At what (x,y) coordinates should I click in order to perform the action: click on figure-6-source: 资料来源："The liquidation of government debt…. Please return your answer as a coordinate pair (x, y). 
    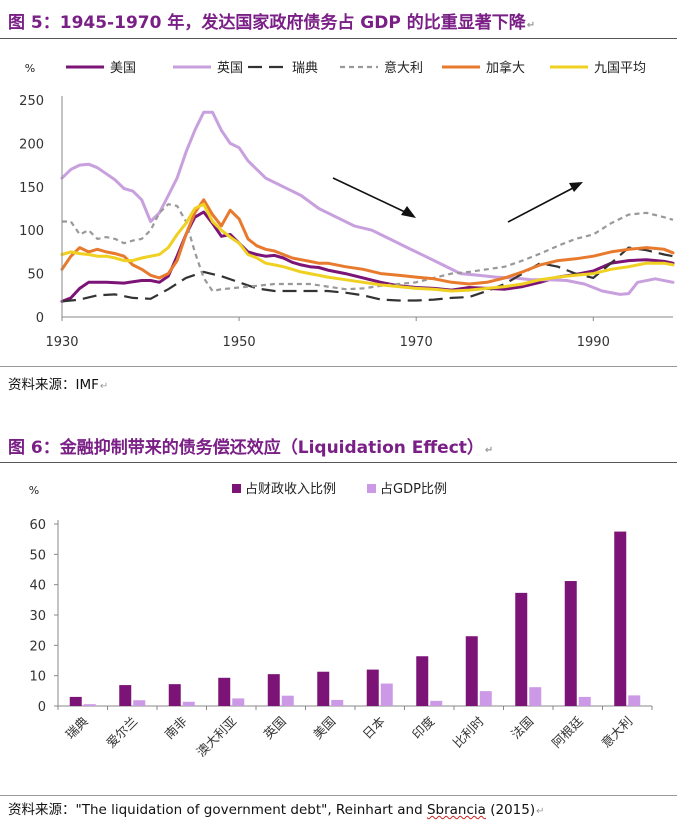
    Looking at the image, I should click on (276, 810).